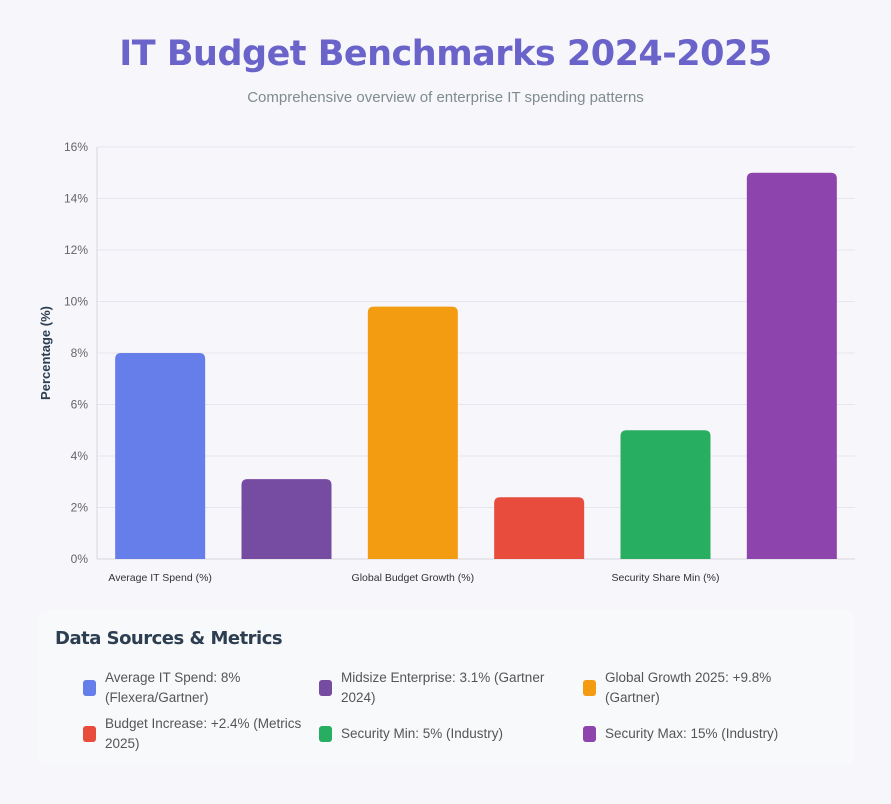  What do you see at coordinates (443, 687) in the screenshot?
I see `source-label: Midsize Enterprise: 3.1% (Gartner 2024)` at bounding box center [443, 687].